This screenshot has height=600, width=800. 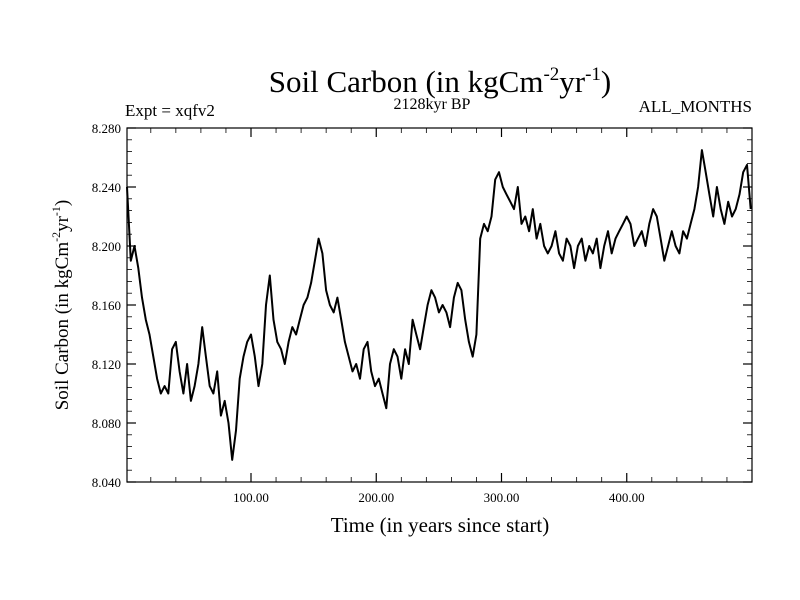 What do you see at coordinates (170, 110) in the screenshot?
I see `experiment-label: Expt = xqfv2` at bounding box center [170, 110].